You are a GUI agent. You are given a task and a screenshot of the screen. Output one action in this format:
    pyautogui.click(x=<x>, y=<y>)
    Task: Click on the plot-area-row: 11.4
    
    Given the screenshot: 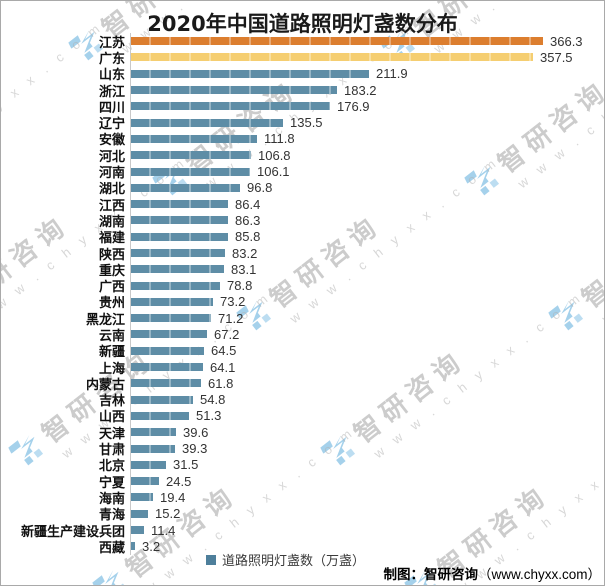 What is the action you would take?
    pyautogui.click(x=366, y=530)
    